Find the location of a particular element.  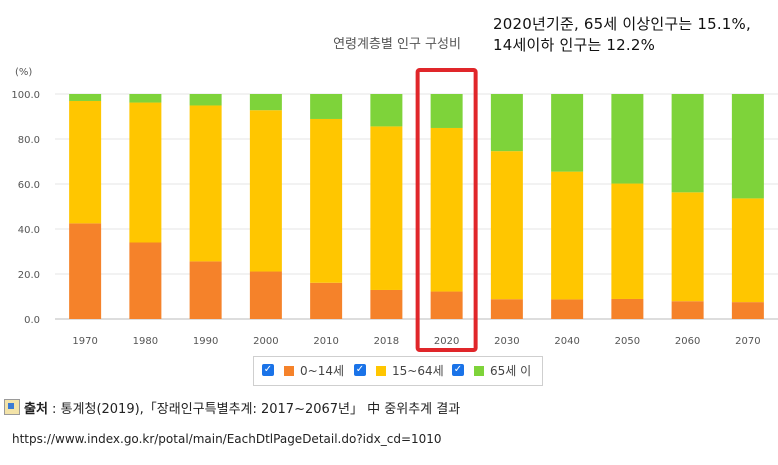

legend-label: 0~14세 is located at coordinates (322, 371).